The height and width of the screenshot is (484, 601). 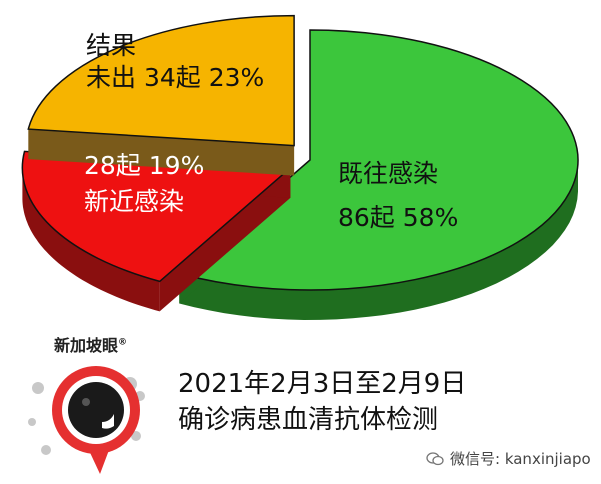 I want to click on slice-recent-infection-top, so click(x=157, y=216).